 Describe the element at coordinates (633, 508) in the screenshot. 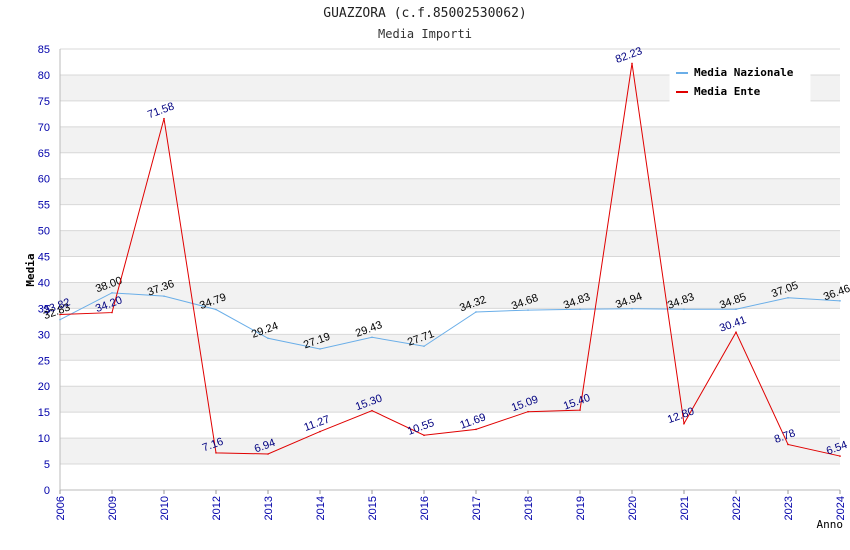

I see `x-tick-label: 2020` at that location.